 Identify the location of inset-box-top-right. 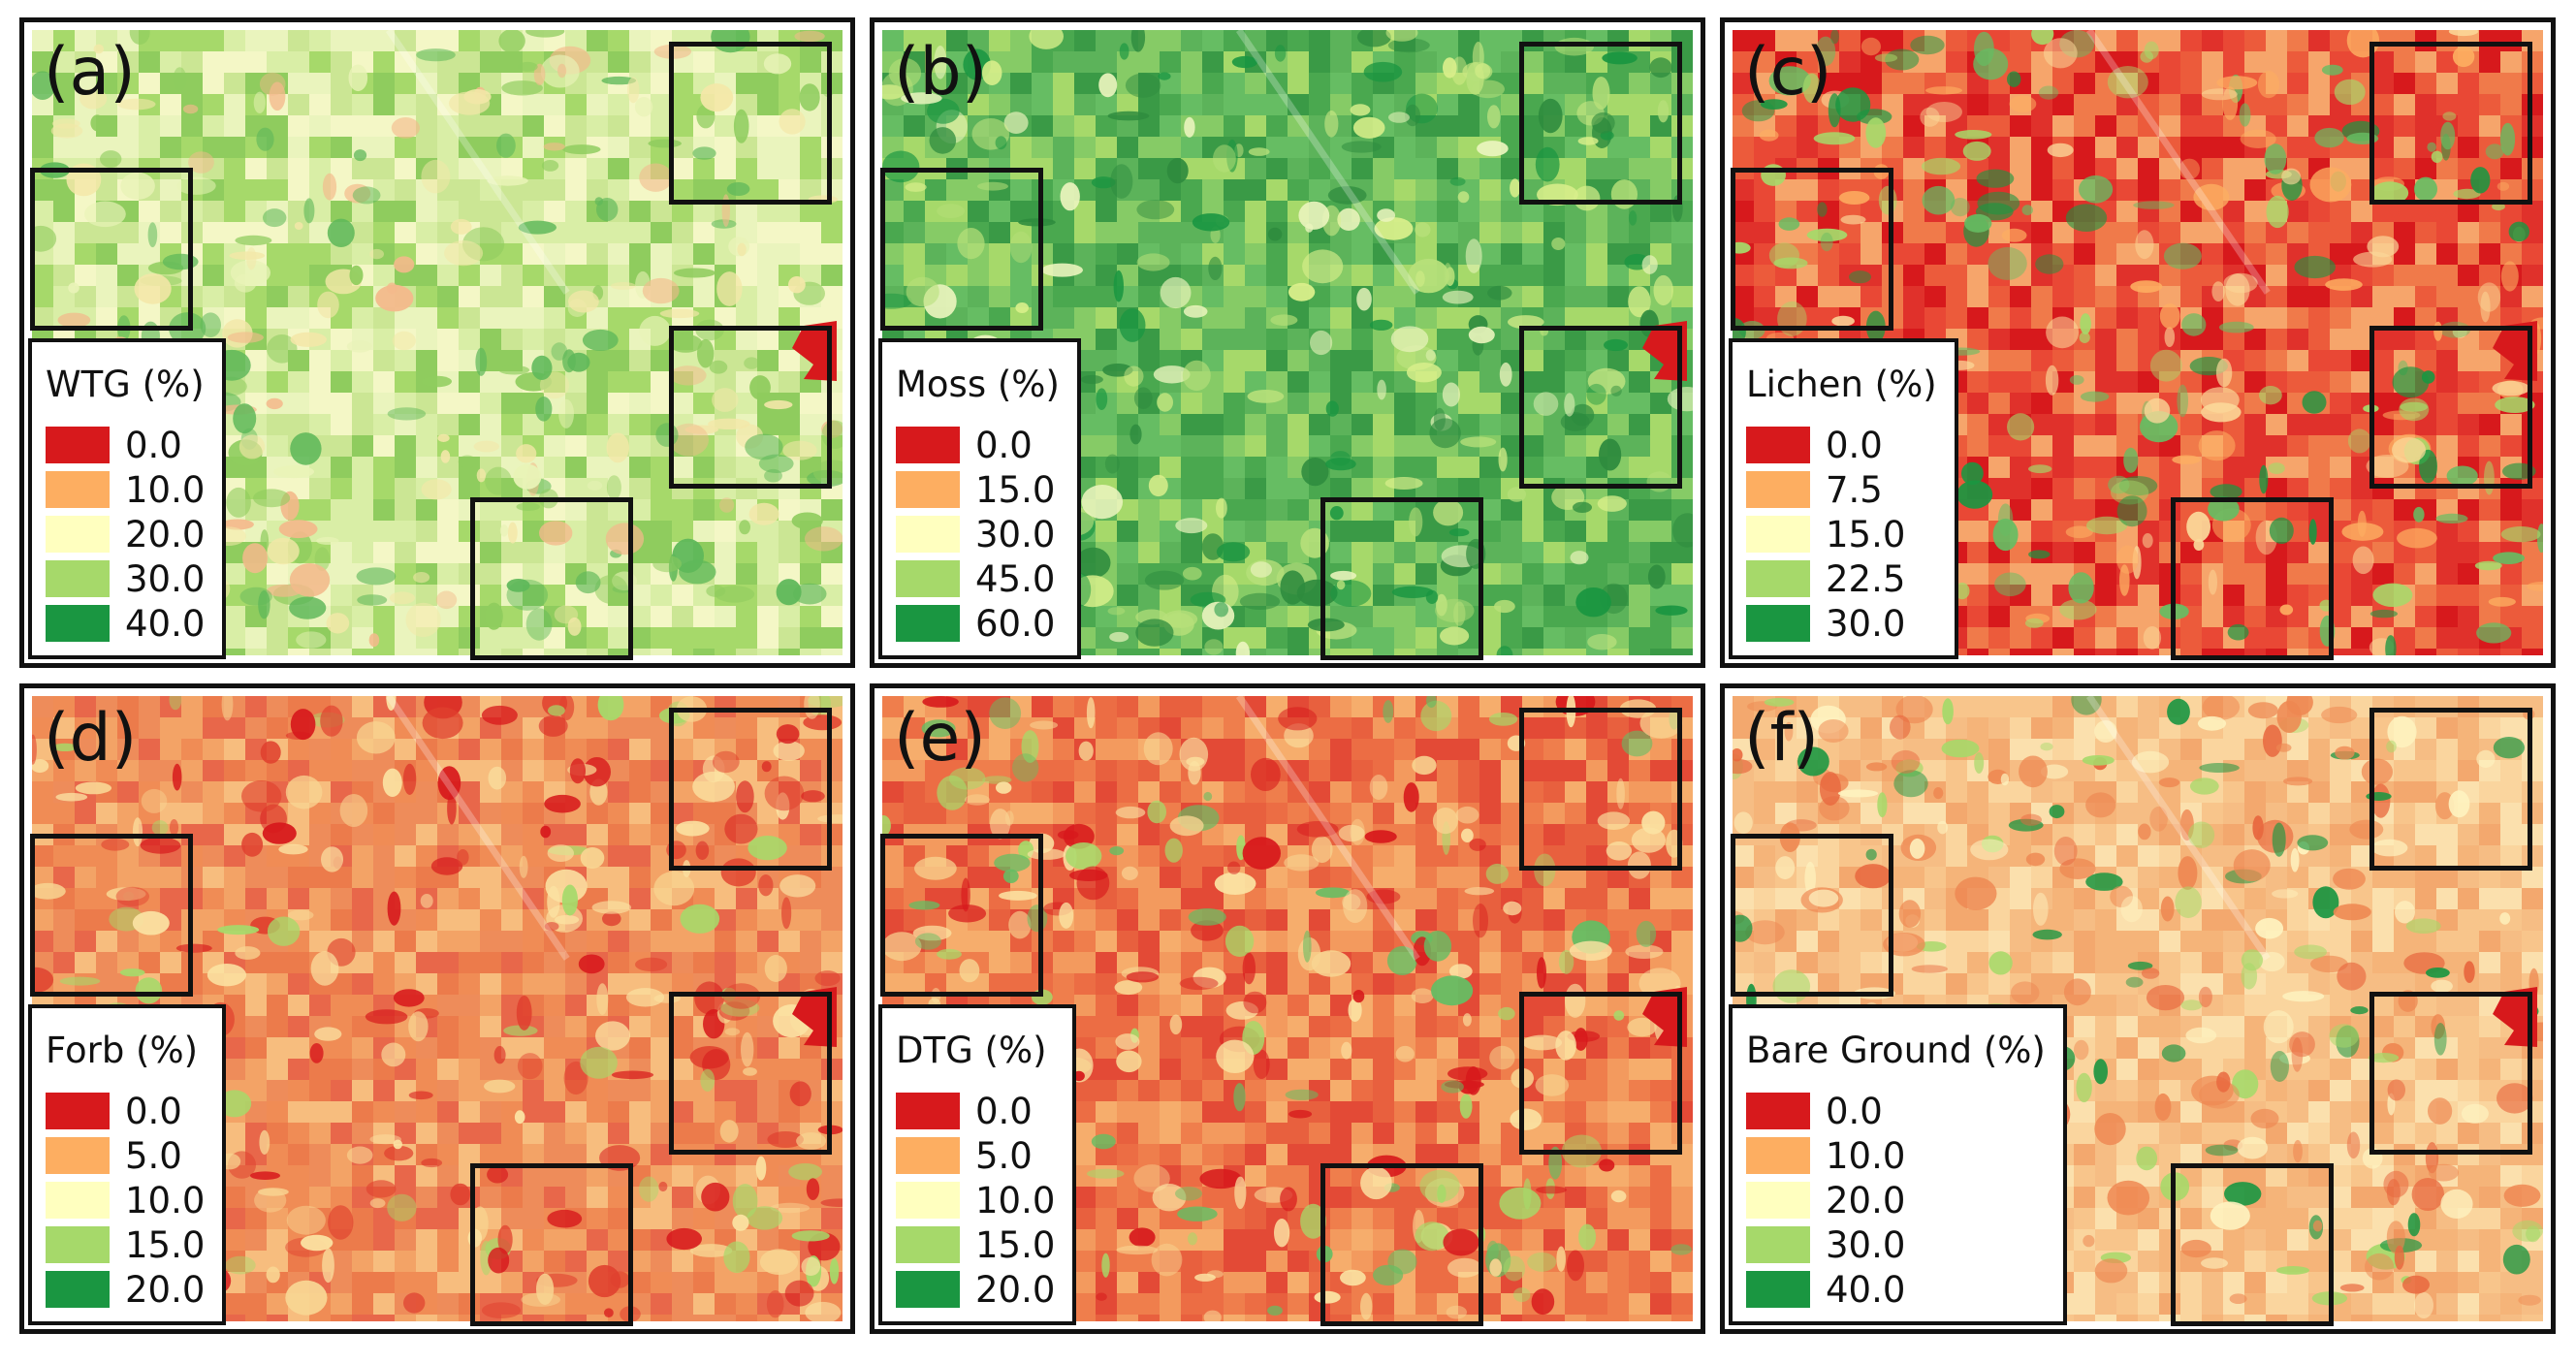
(2450, 123).